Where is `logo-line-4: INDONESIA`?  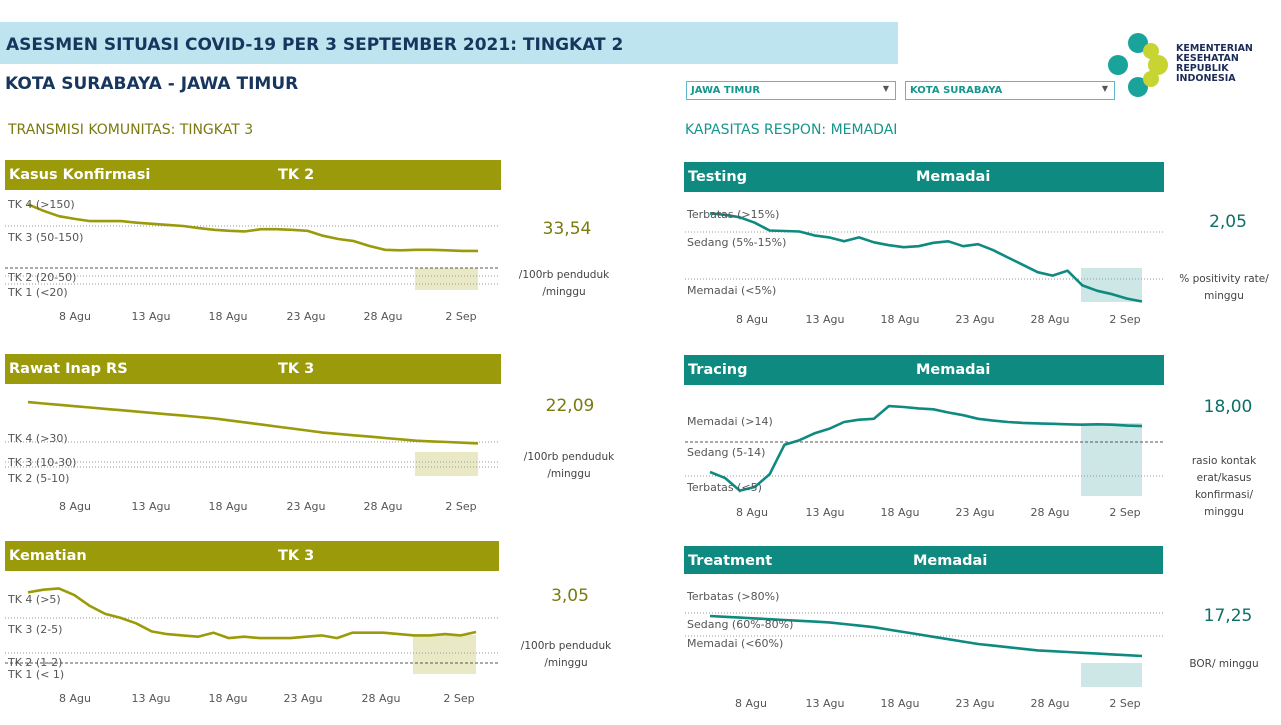
logo-line-4: INDONESIA is located at coordinates (1206, 78).